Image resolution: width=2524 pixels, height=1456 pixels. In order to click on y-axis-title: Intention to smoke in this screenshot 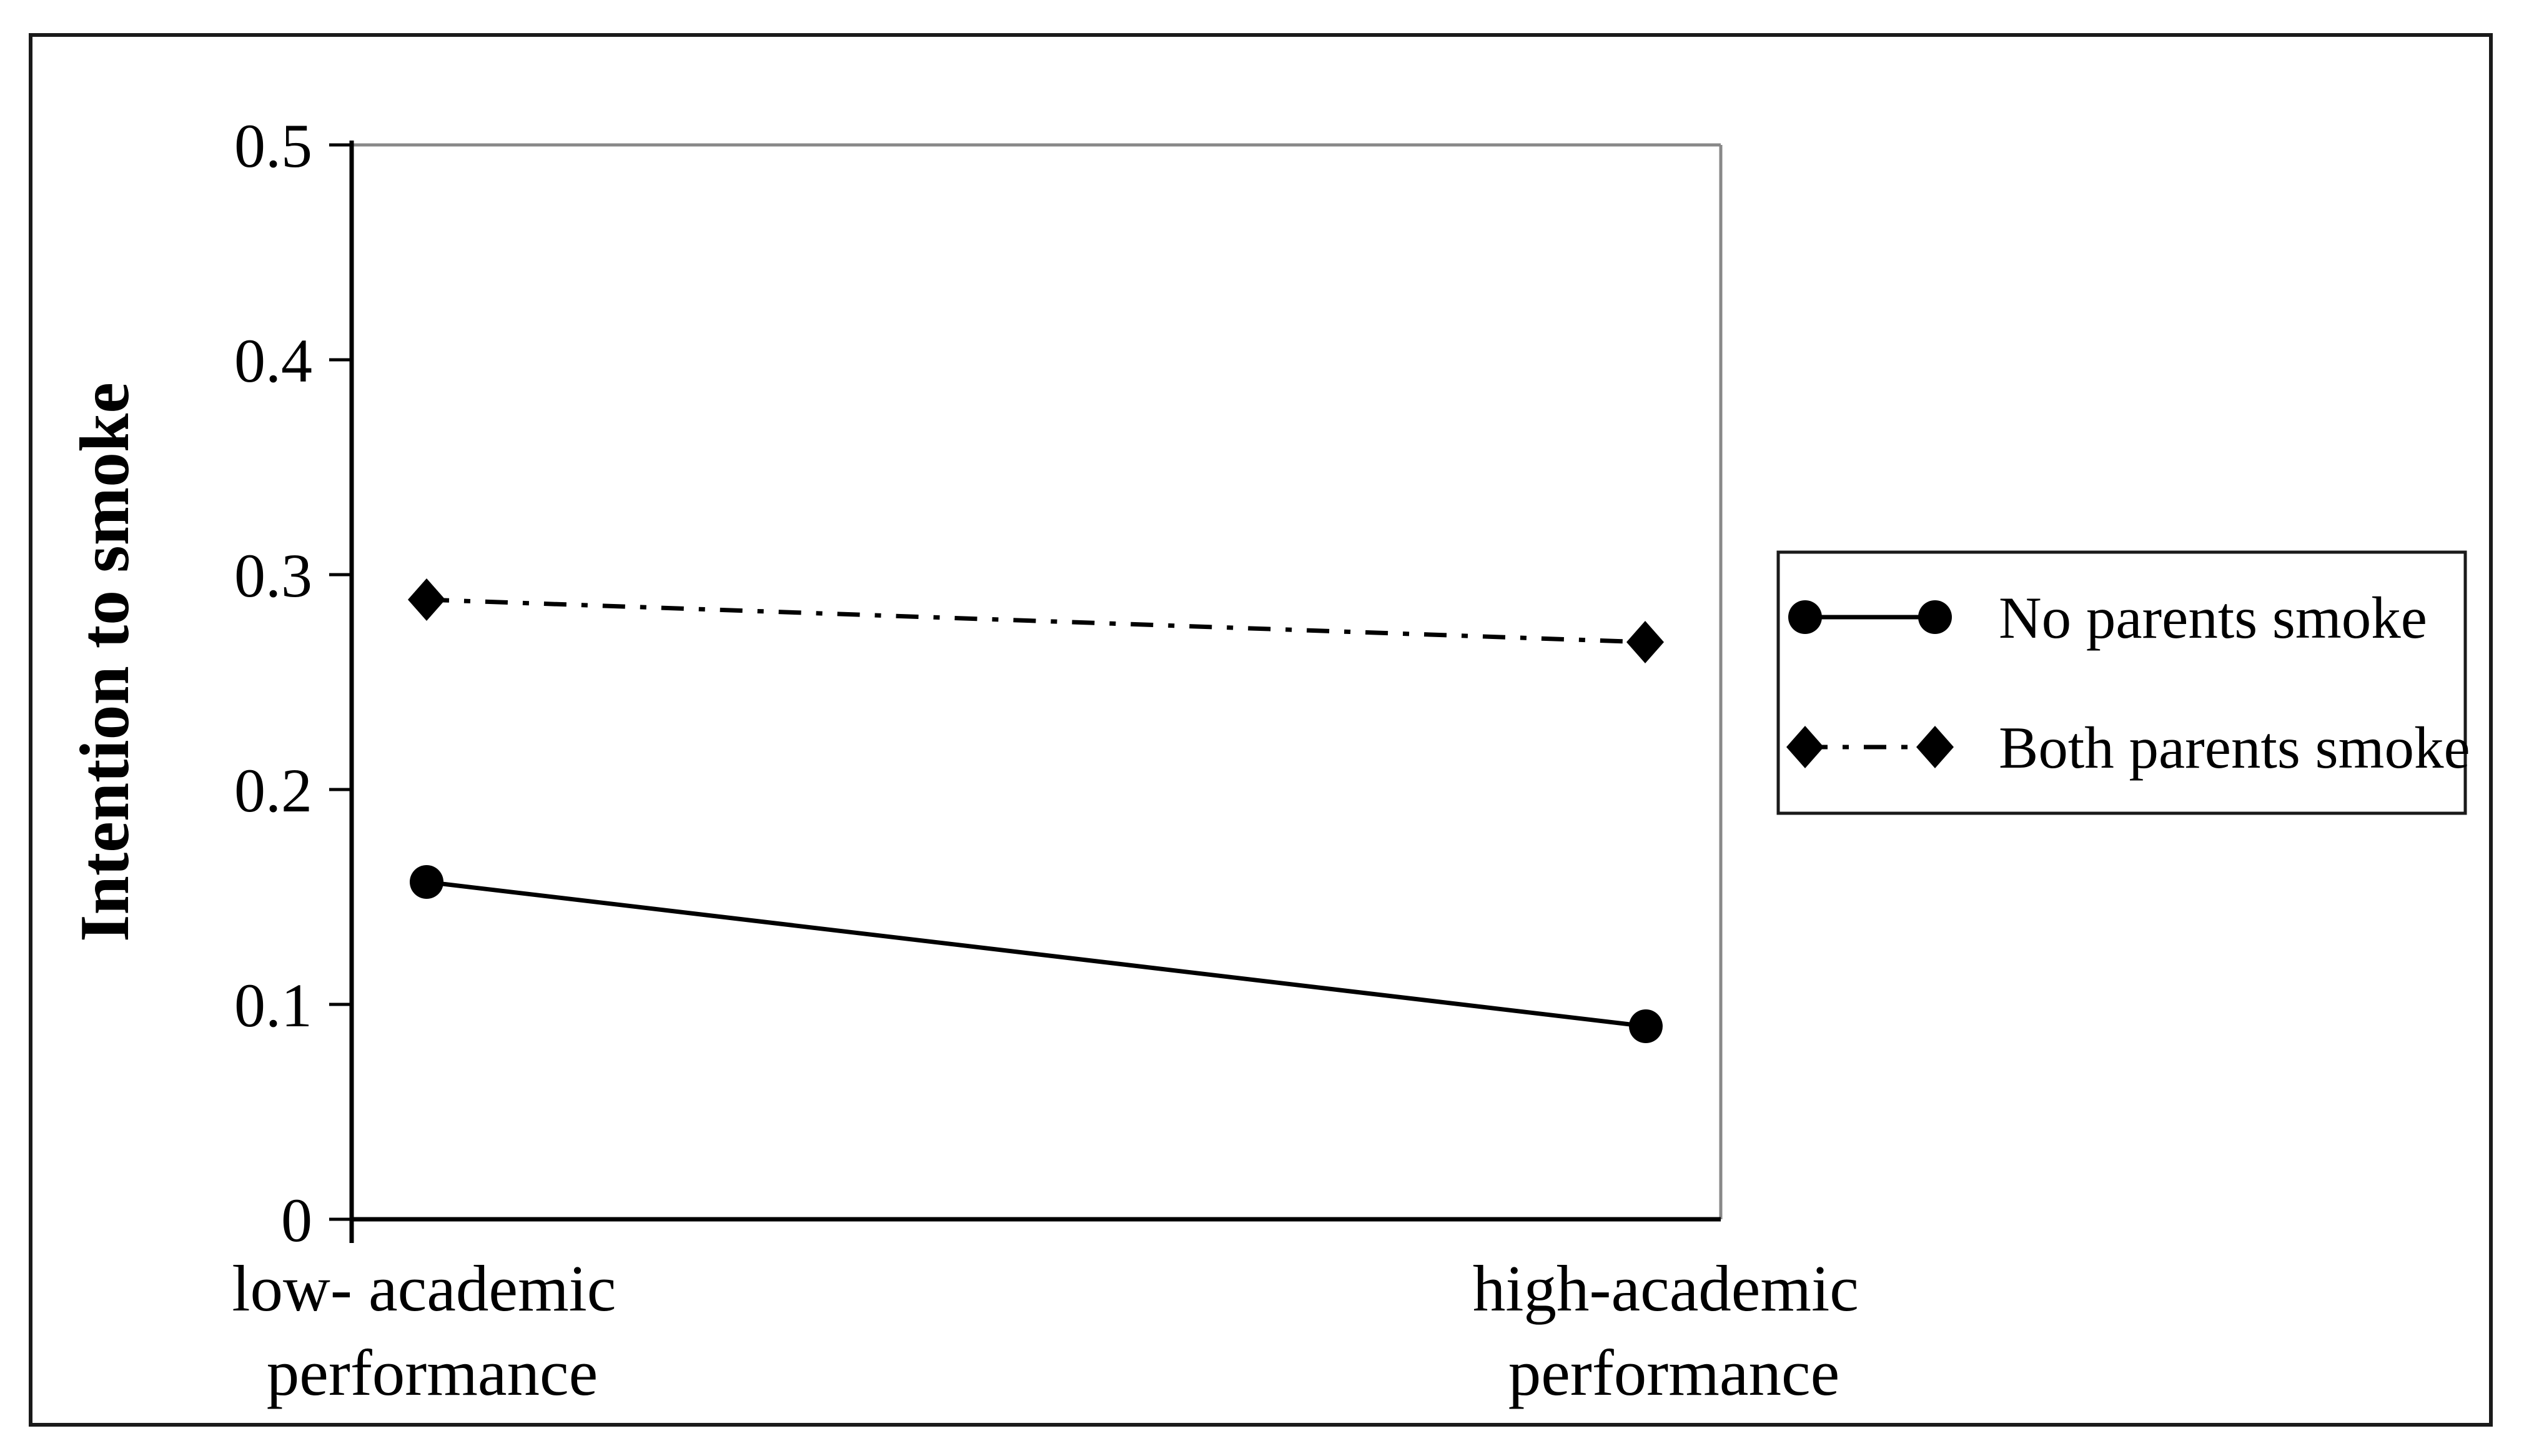, I will do `click(105, 662)`.